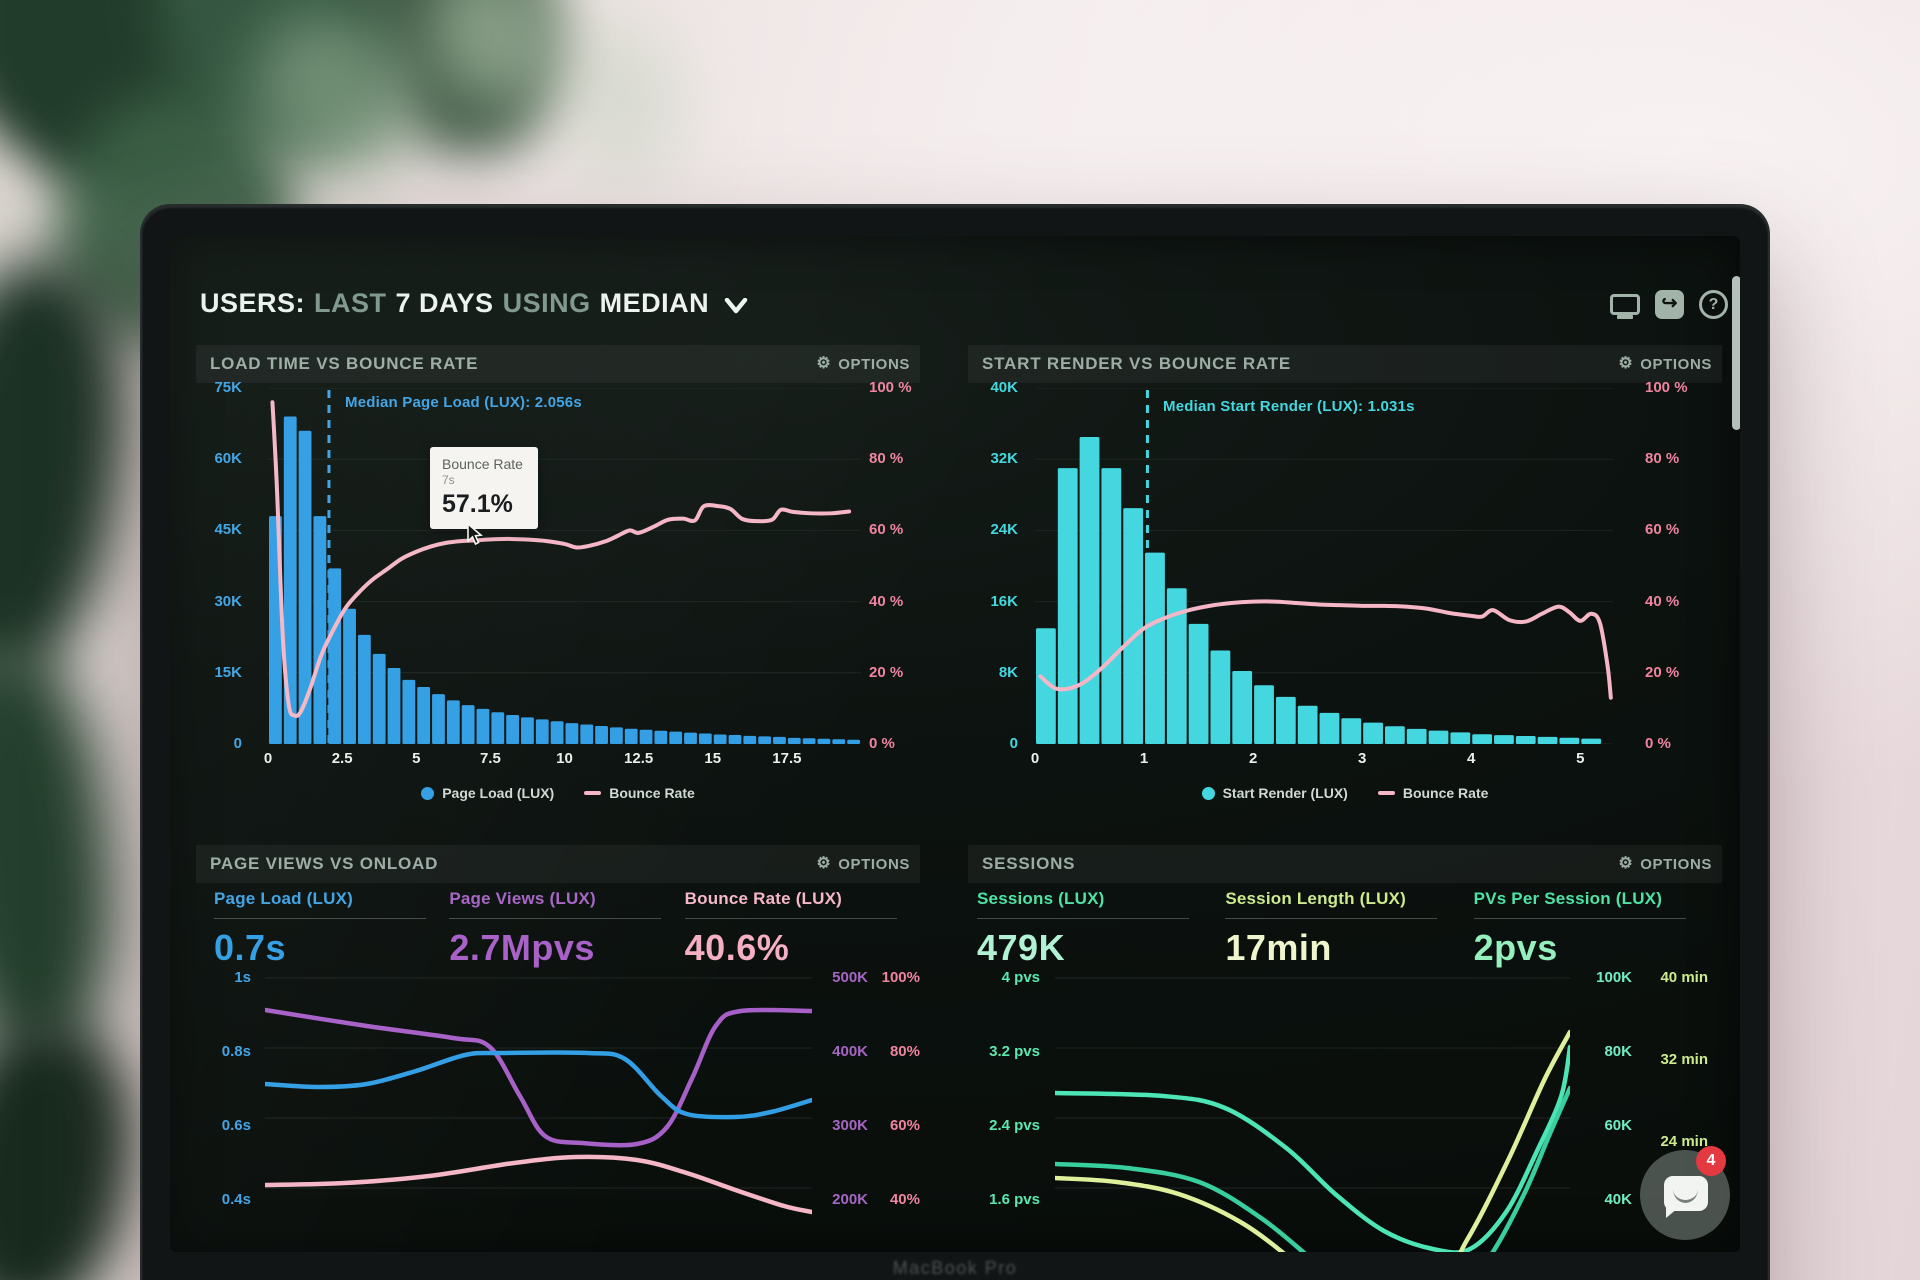  I want to click on axis-tick: 100 %, so click(890, 387).